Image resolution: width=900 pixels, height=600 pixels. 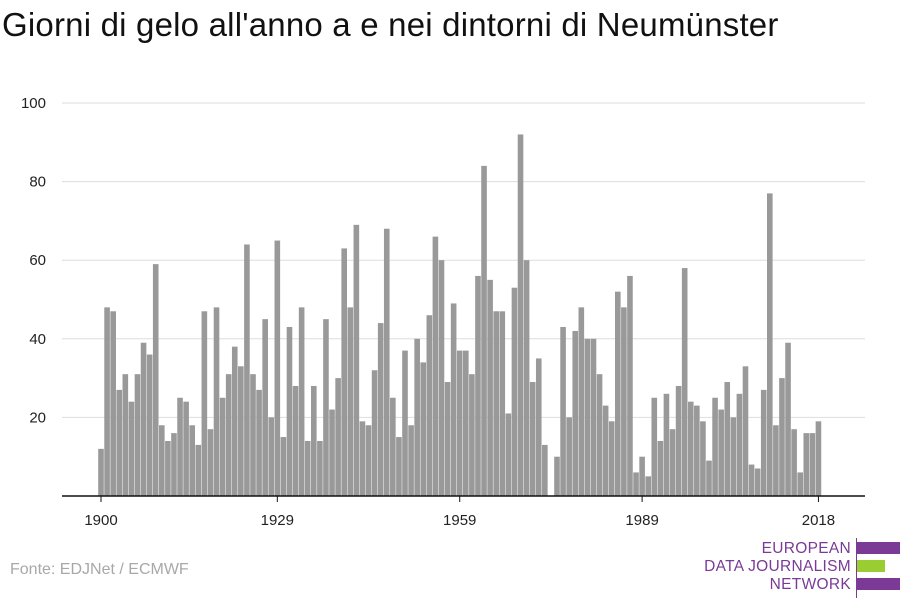 I want to click on y-tick-label-80: 80, so click(x=37, y=182).